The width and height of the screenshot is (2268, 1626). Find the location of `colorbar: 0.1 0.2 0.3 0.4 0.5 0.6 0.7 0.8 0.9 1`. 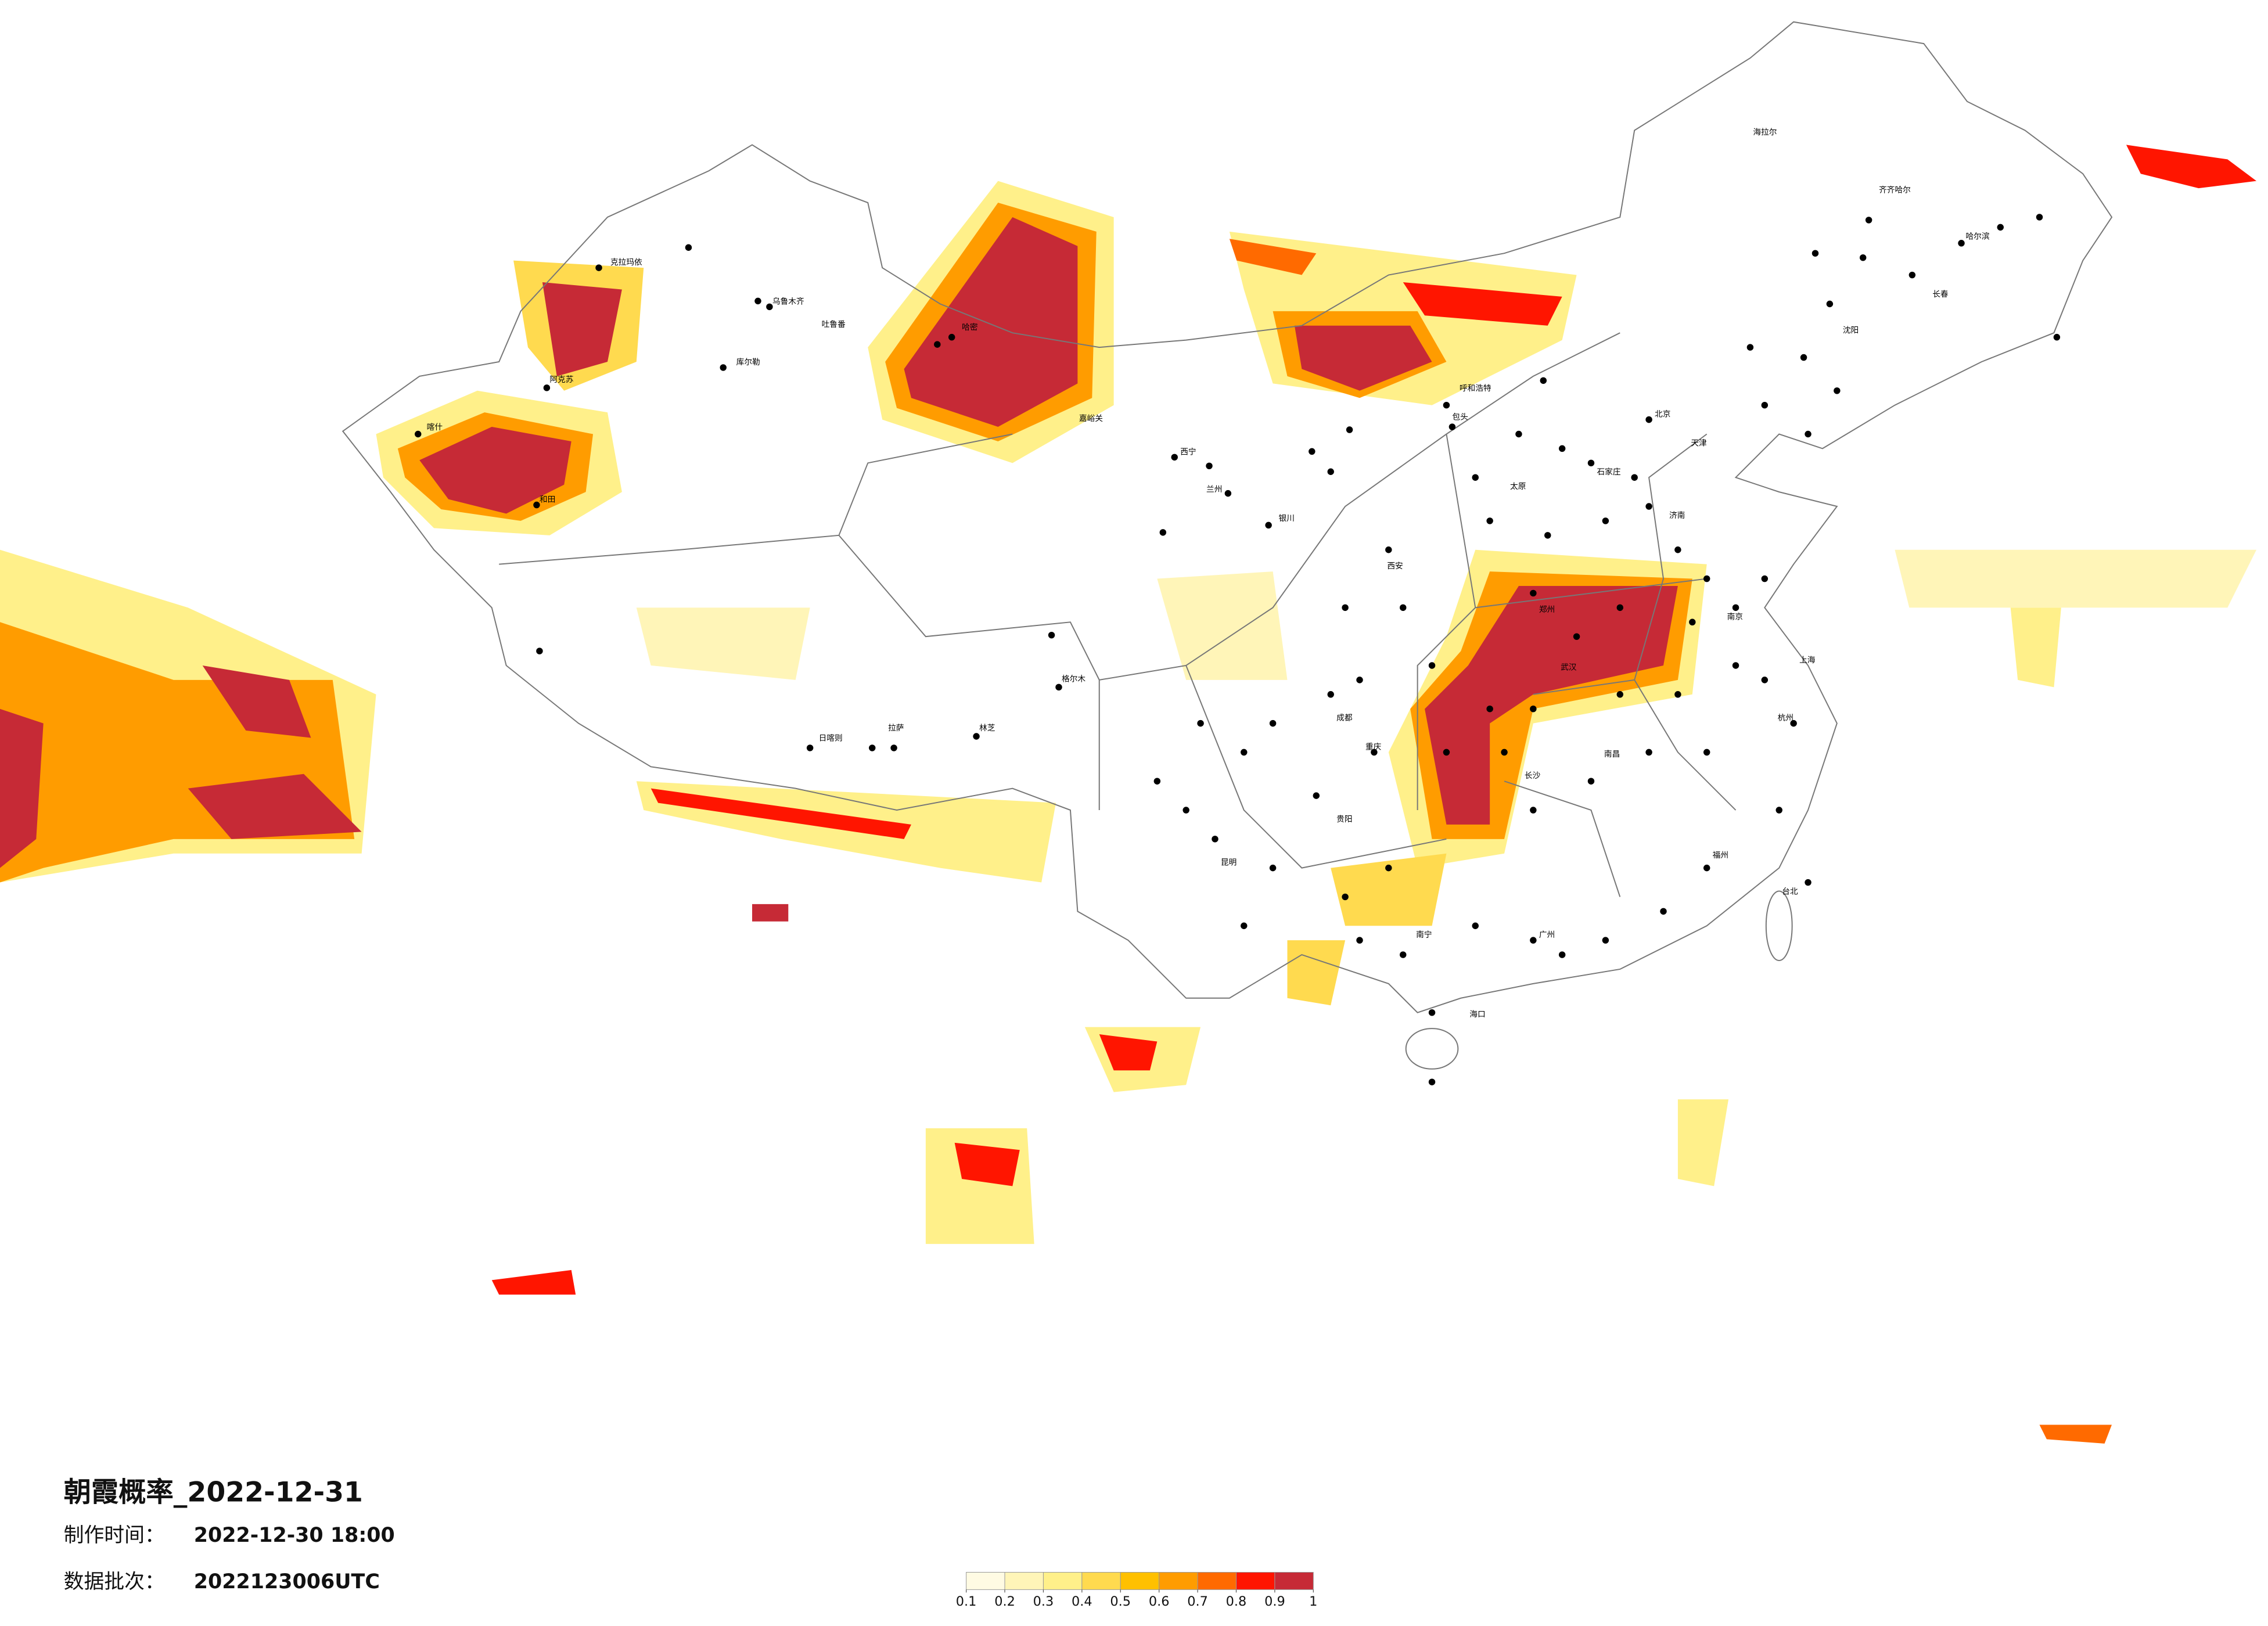

colorbar: 0.1 0.2 0.3 0.4 0.5 0.6 0.7 0.8 0.9 1 is located at coordinates (1136, 1590).